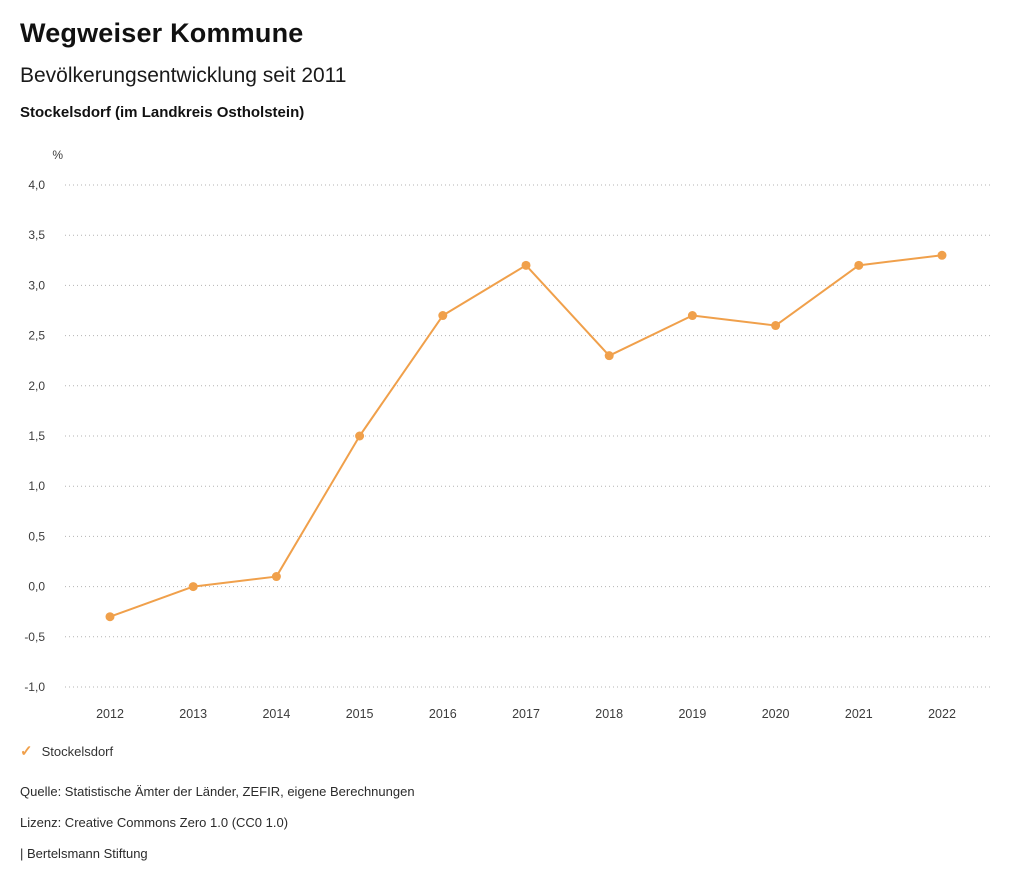  Describe the element at coordinates (36, 587) in the screenshot. I see `y-tick-label: 0,0` at that location.